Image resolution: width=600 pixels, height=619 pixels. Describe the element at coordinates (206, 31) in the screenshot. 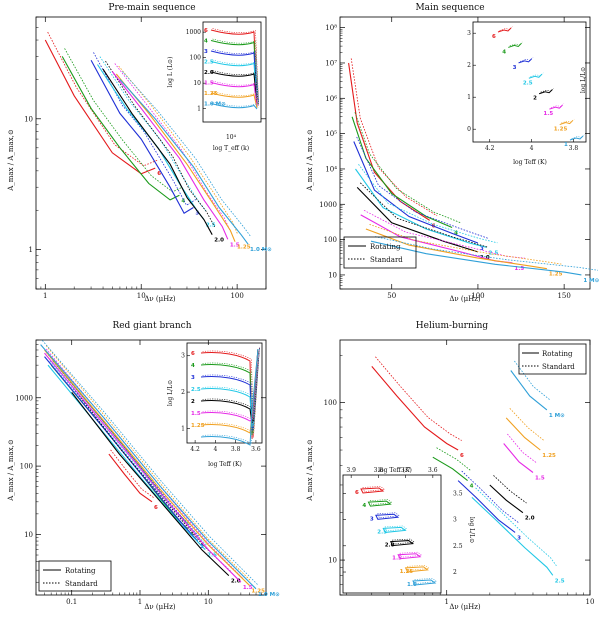

I see `inset-mass-label: 6` at that location.